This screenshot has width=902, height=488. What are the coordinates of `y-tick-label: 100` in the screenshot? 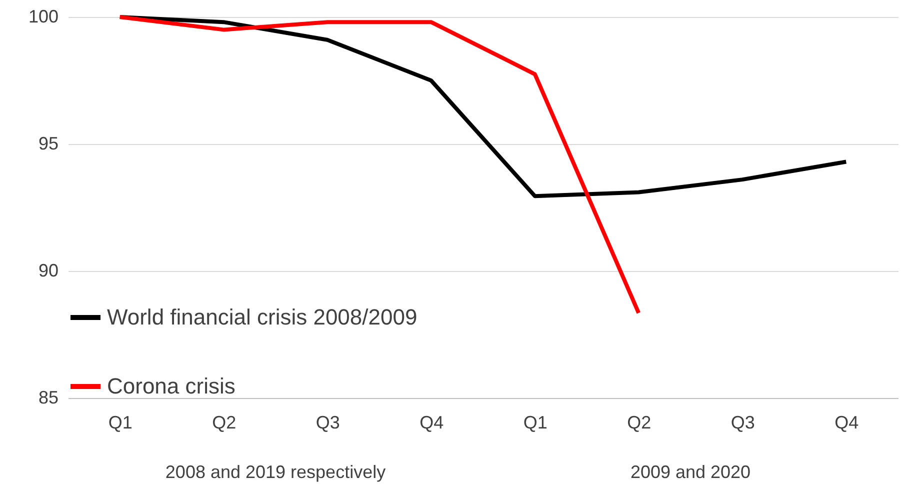 It's located at (43, 16).